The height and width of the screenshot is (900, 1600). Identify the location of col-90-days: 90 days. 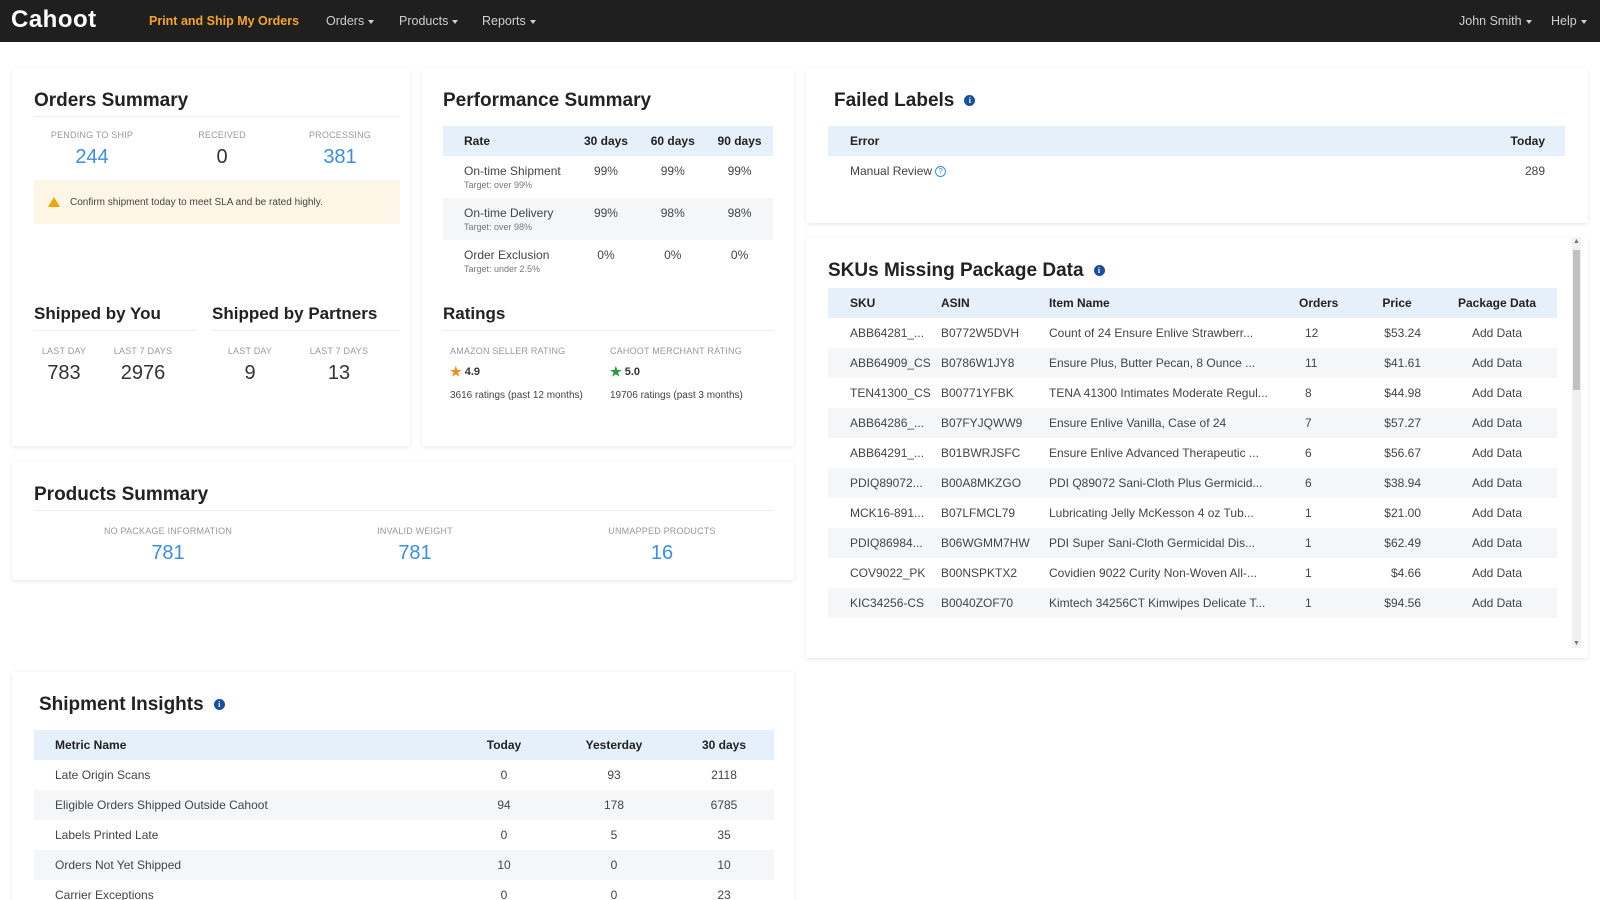
(739, 141).